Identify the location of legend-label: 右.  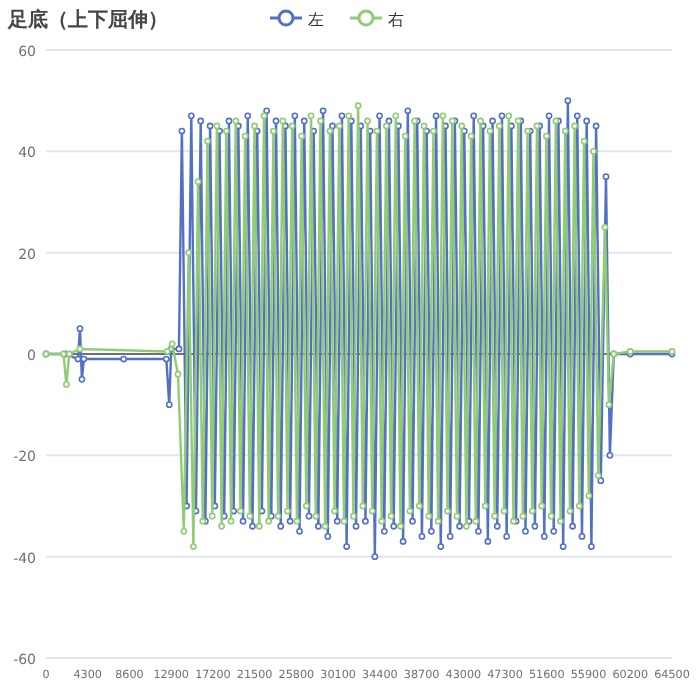
(396, 20).